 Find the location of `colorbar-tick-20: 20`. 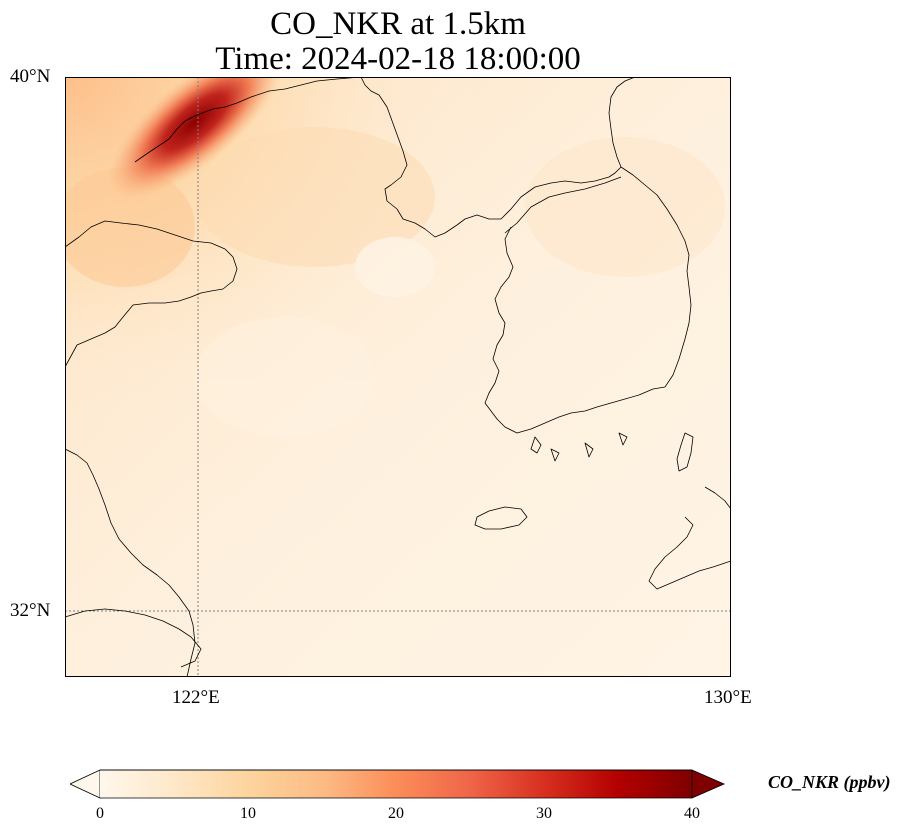

colorbar-tick-20: 20 is located at coordinates (396, 813).